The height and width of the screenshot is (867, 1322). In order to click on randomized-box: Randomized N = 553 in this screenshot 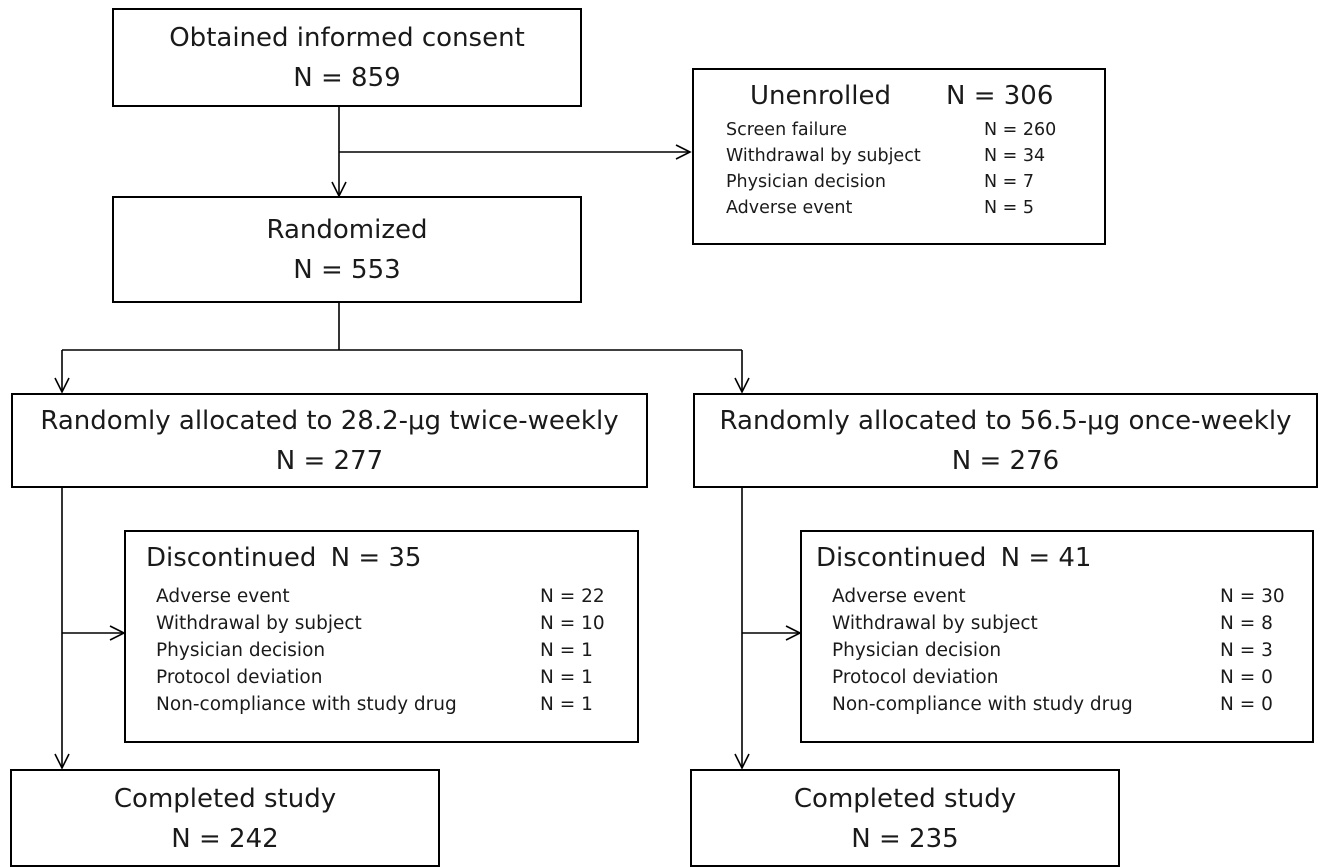, I will do `click(347, 249)`.